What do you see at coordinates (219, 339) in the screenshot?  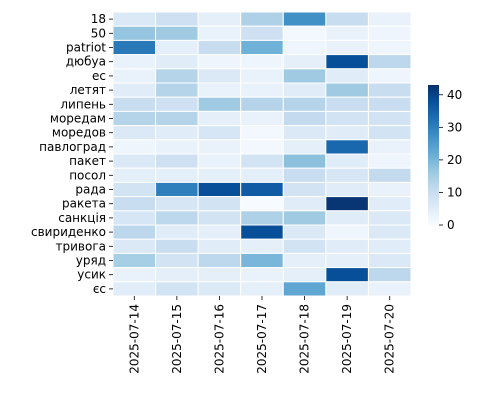 I see `x-tick-label: 2025-07-16` at bounding box center [219, 339].